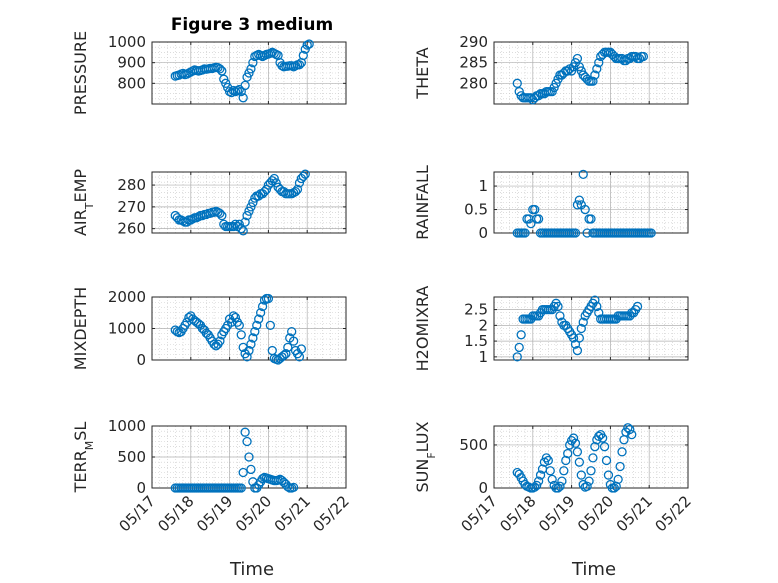 This screenshot has height=583, width=778. Describe the element at coordinates (673, 513) in the screenshot. I see `x-tick-label: 05/22` at that location.